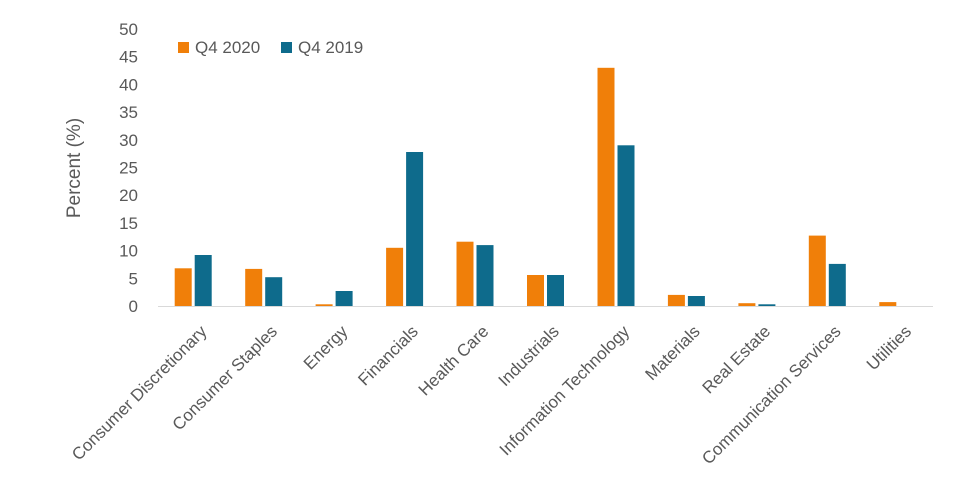 This screenshot has height=491, width=957. What do you see at coordinates (128, 251) in the screenshot?
I see `y-tick-label: 10` at bounding box center [128, 251].